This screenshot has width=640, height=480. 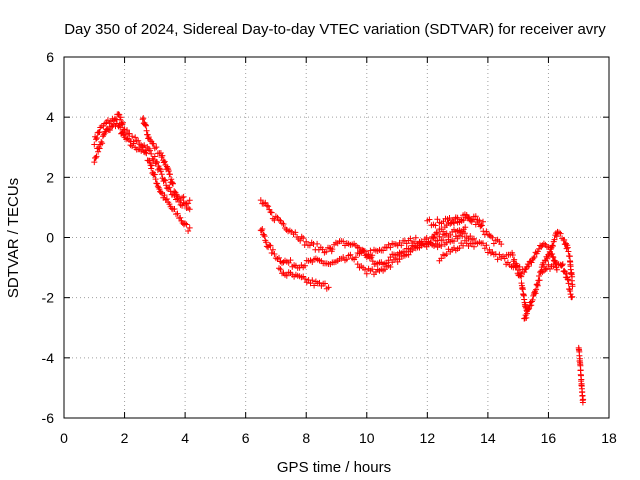 I want to click on y-tick-label: 6, so click(x=50, y=57).